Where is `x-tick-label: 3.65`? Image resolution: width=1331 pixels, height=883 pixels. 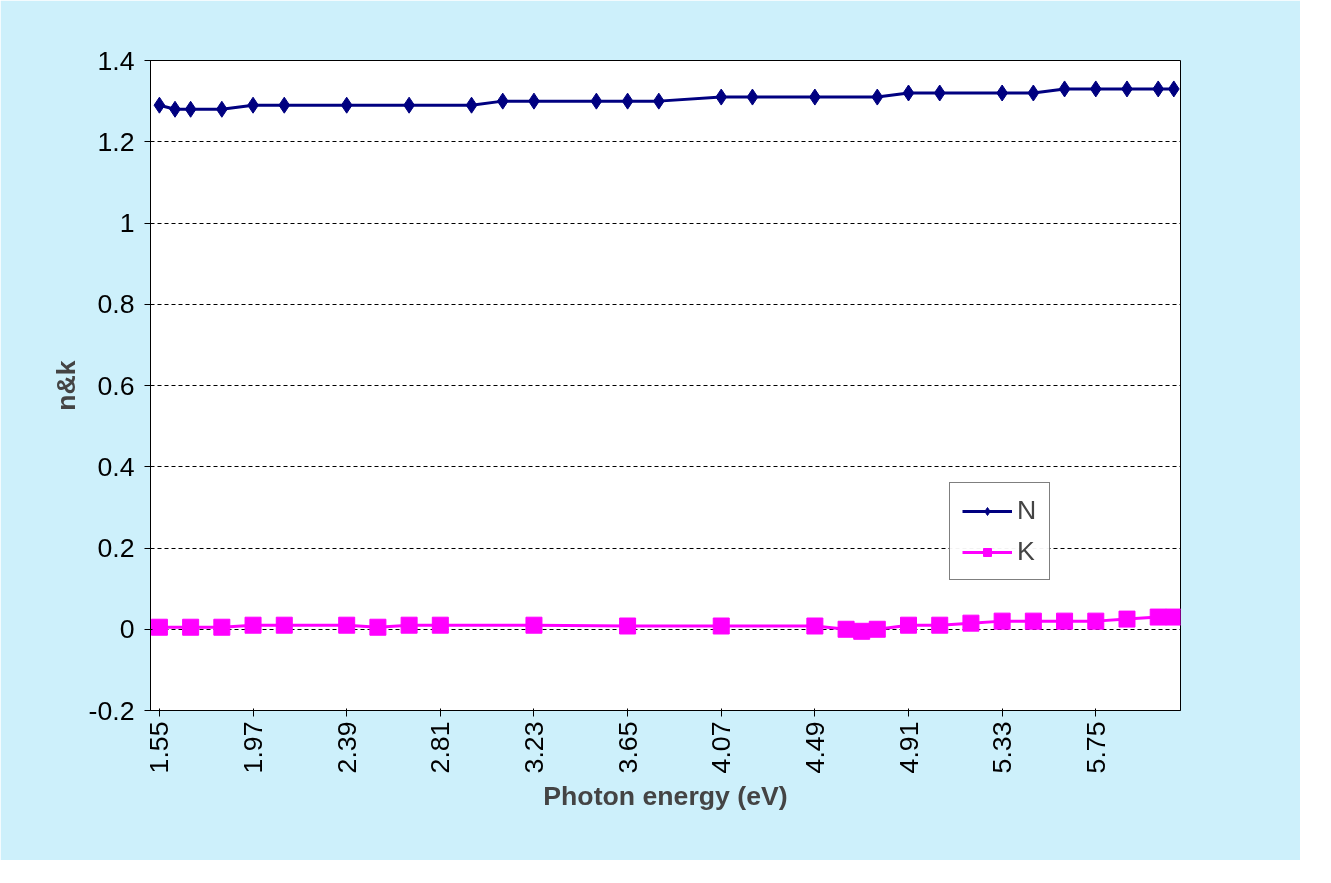
x-tick-label: 3.65 is located at coordinates (627, 747).